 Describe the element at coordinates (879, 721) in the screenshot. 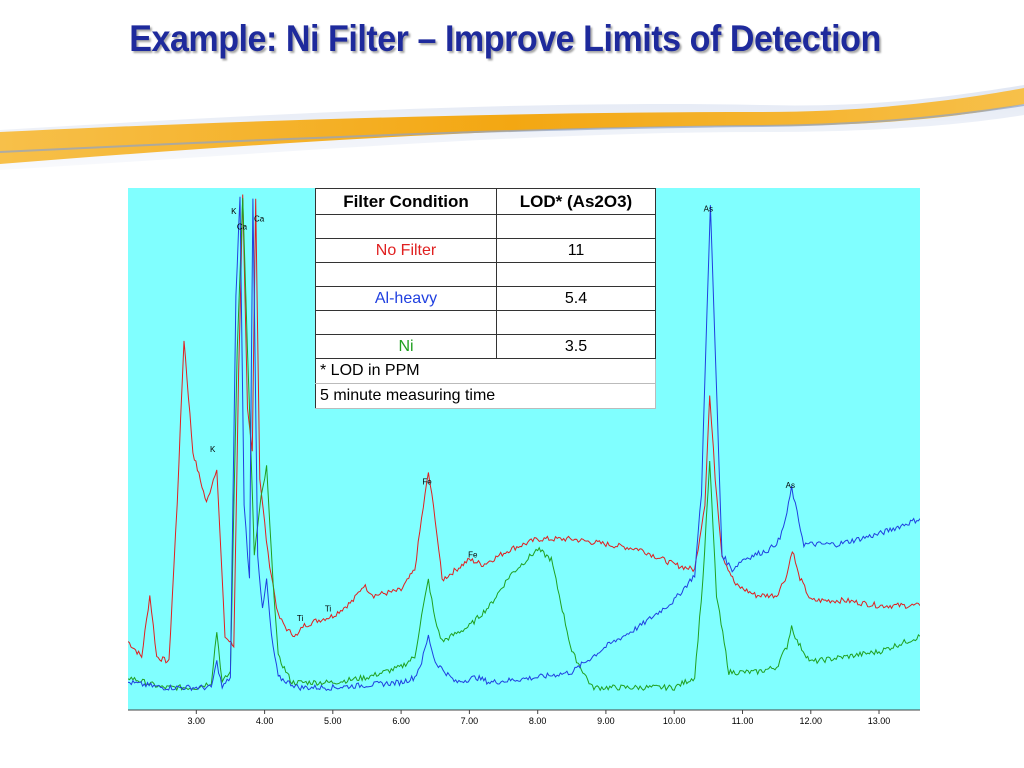

I see `x-tick-label: 13.00` at that location.